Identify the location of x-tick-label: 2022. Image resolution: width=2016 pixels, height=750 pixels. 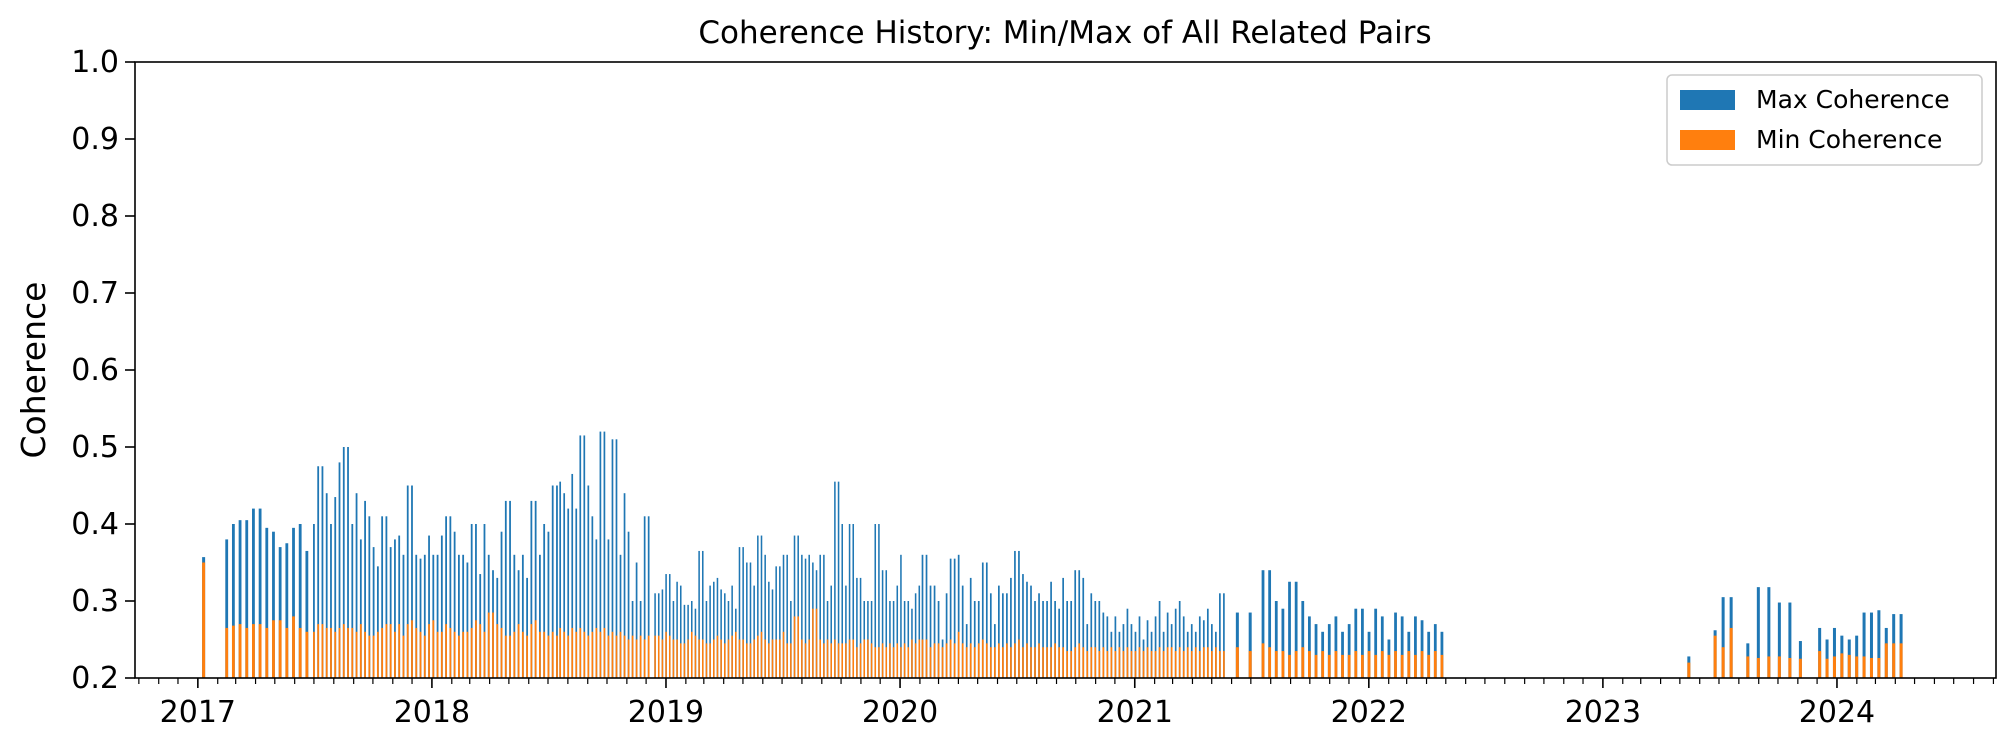
(1369, 712).